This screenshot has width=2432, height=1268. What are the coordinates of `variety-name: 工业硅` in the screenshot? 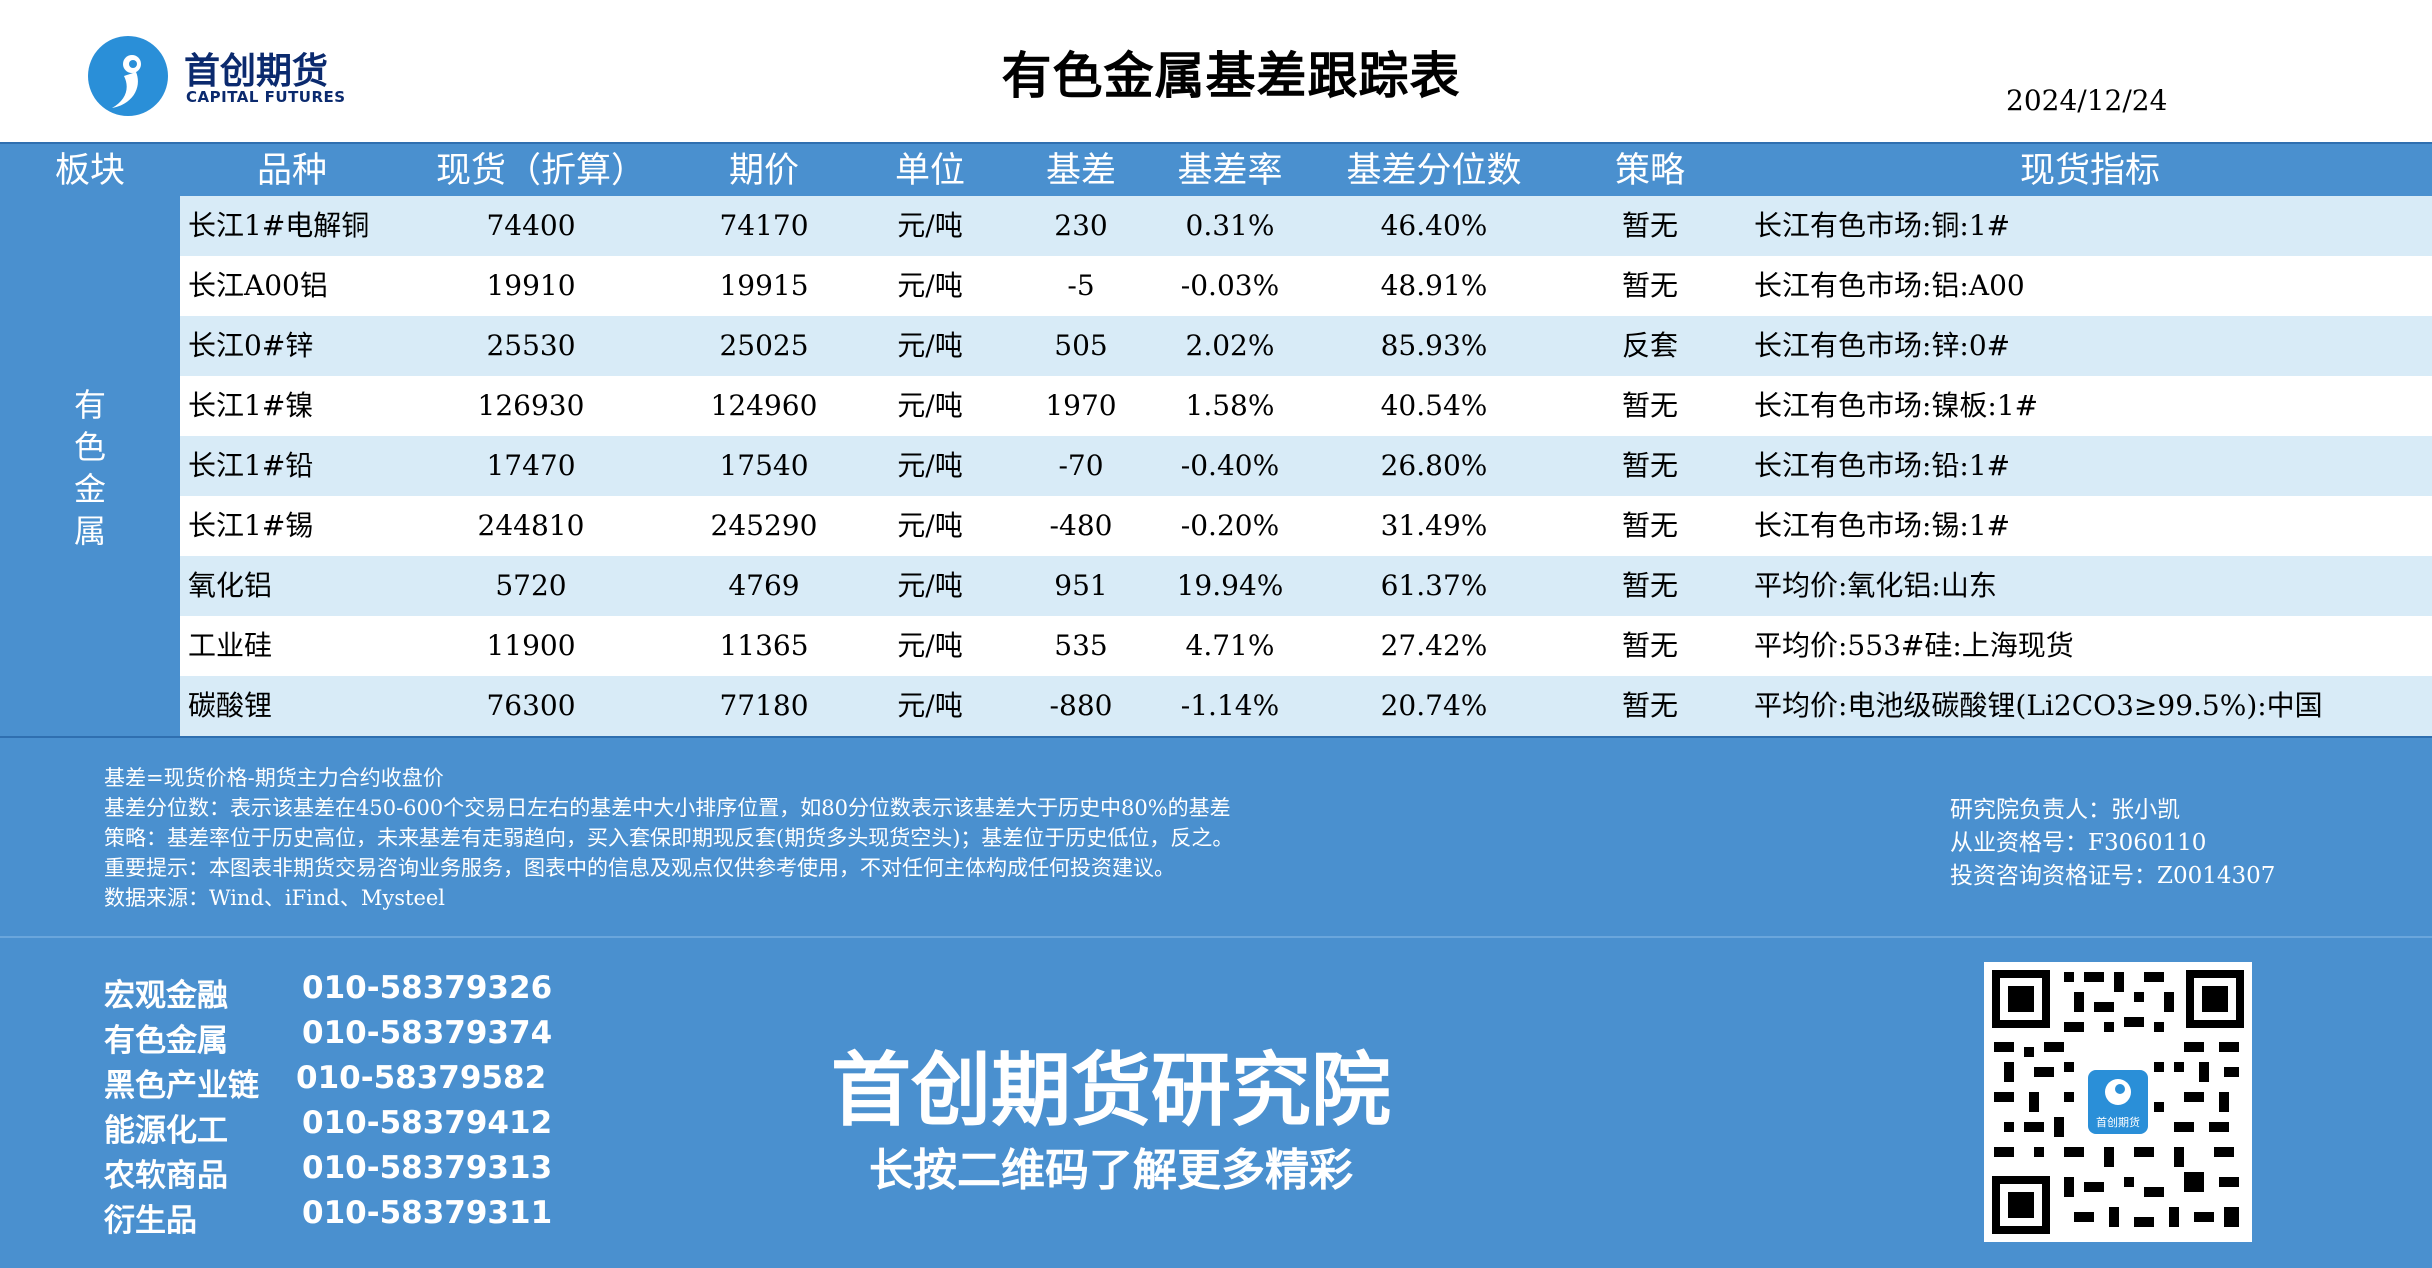 It's located at (230, 645).